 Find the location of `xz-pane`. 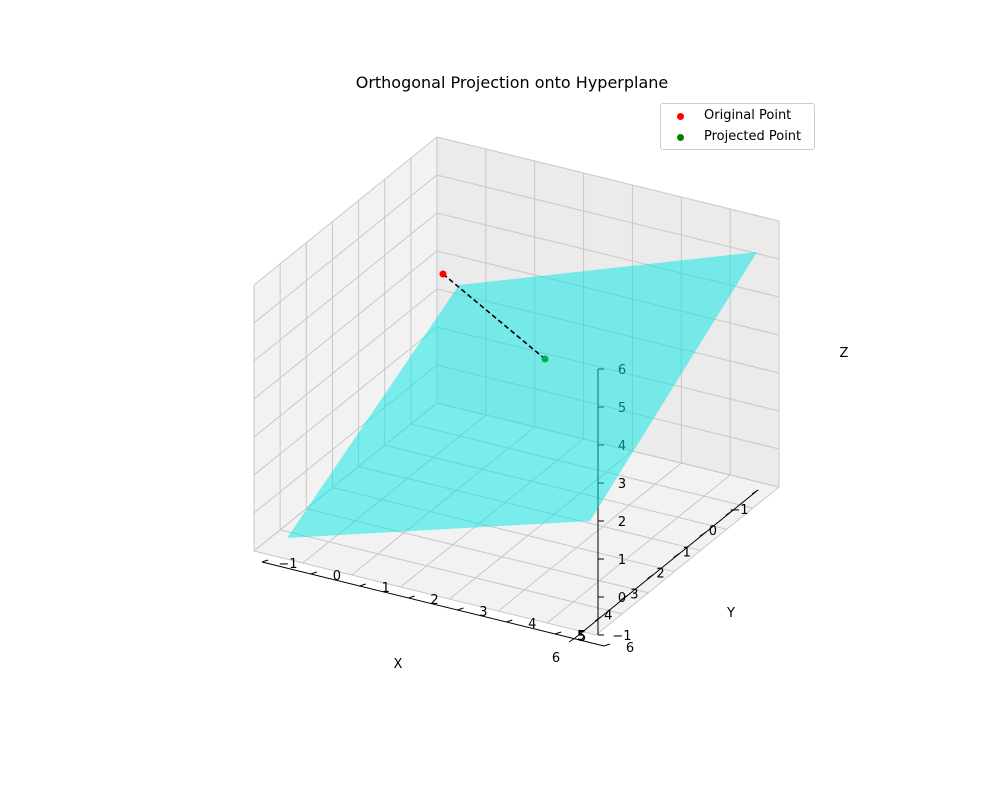

xz-pane is located at coordinates (345, 344).